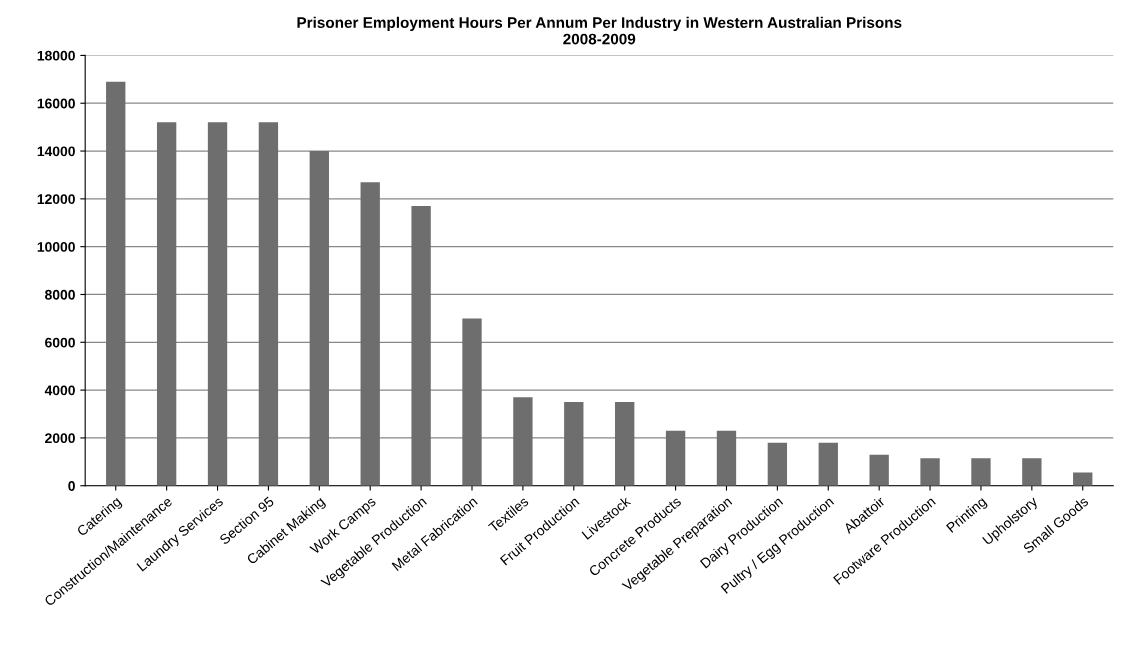 The image size is (1136, 652). I want to click on chart-title: Prisoner Employment Hours Per Annum Per Industry in Western Australian Prisons 2008-2009, so click(599, 30).